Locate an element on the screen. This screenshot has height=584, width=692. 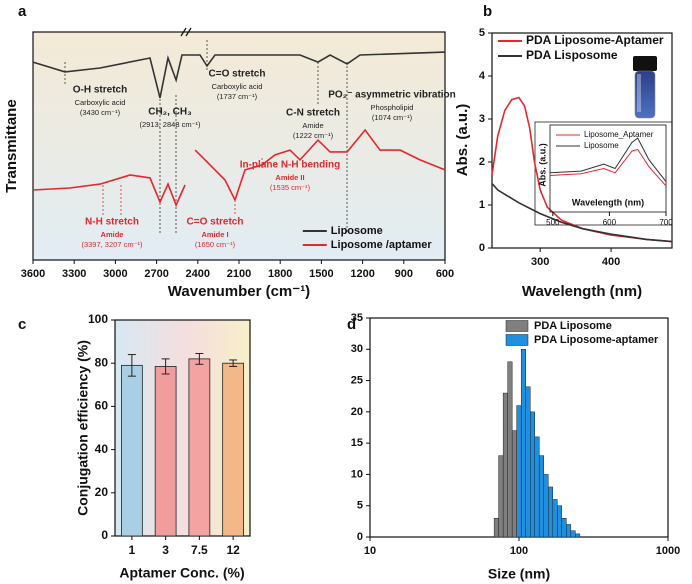
y-tick-label: 40 is located at coordinates (102, 449).